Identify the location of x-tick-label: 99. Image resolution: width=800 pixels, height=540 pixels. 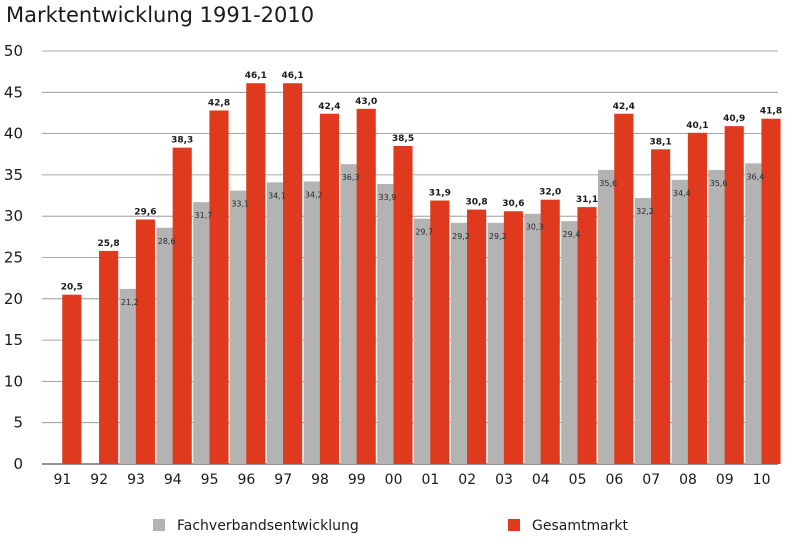
(357, 480).